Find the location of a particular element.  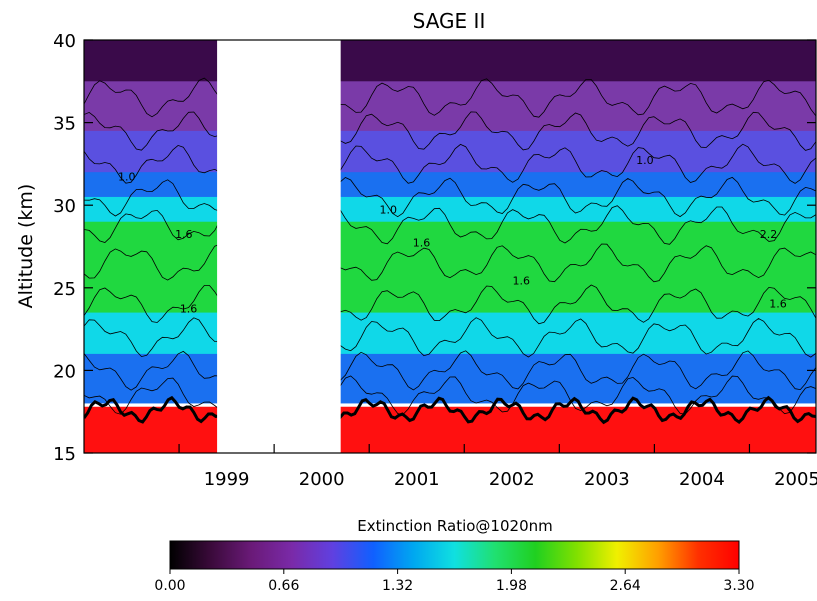

colorbar-label: Extinction Ratio@1020nm is located at coordinates (454, 526).